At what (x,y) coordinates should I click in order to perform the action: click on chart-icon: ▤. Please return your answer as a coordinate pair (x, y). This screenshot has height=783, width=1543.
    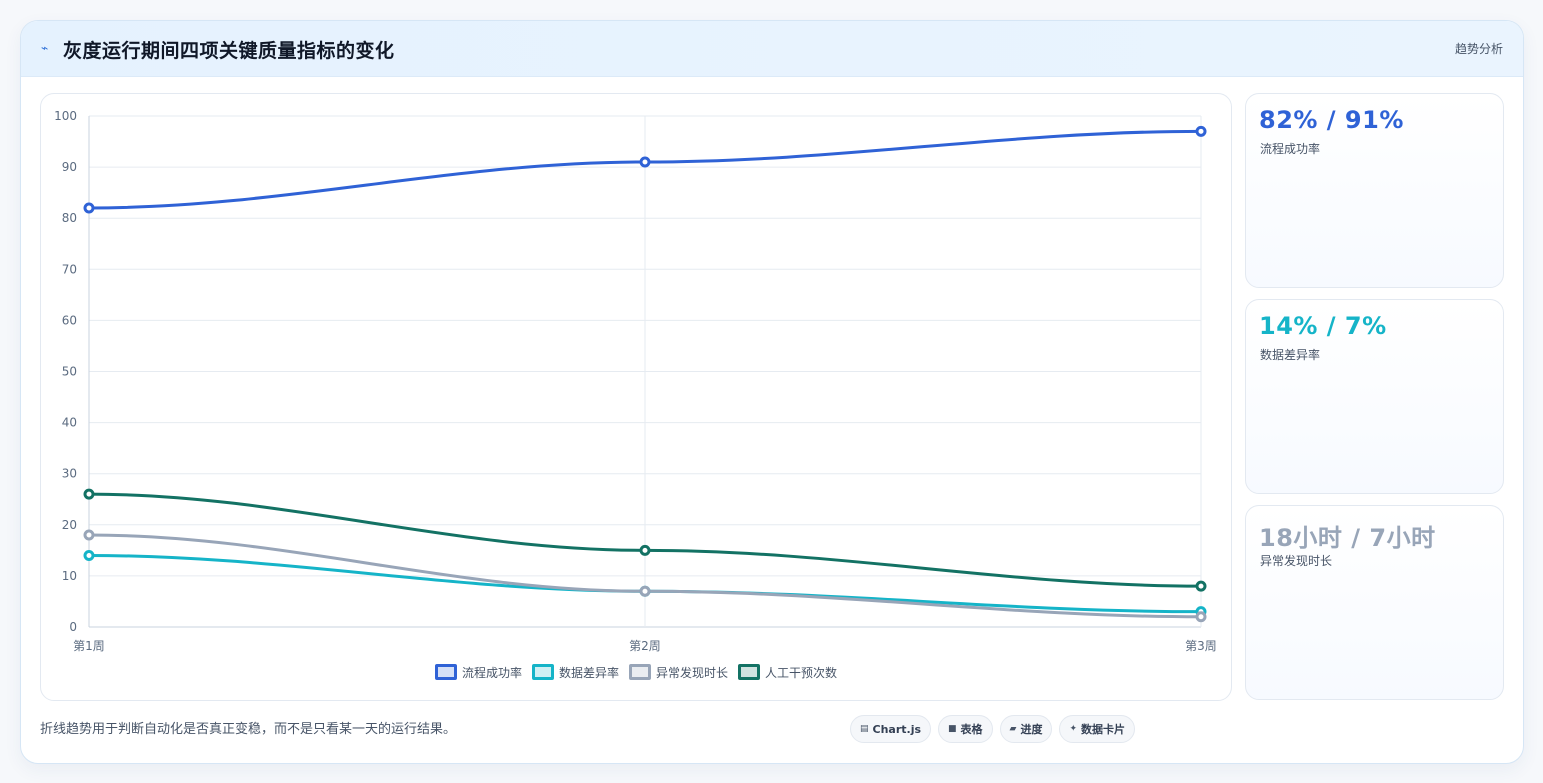
    Looking at the image, I should click on (864, 729).